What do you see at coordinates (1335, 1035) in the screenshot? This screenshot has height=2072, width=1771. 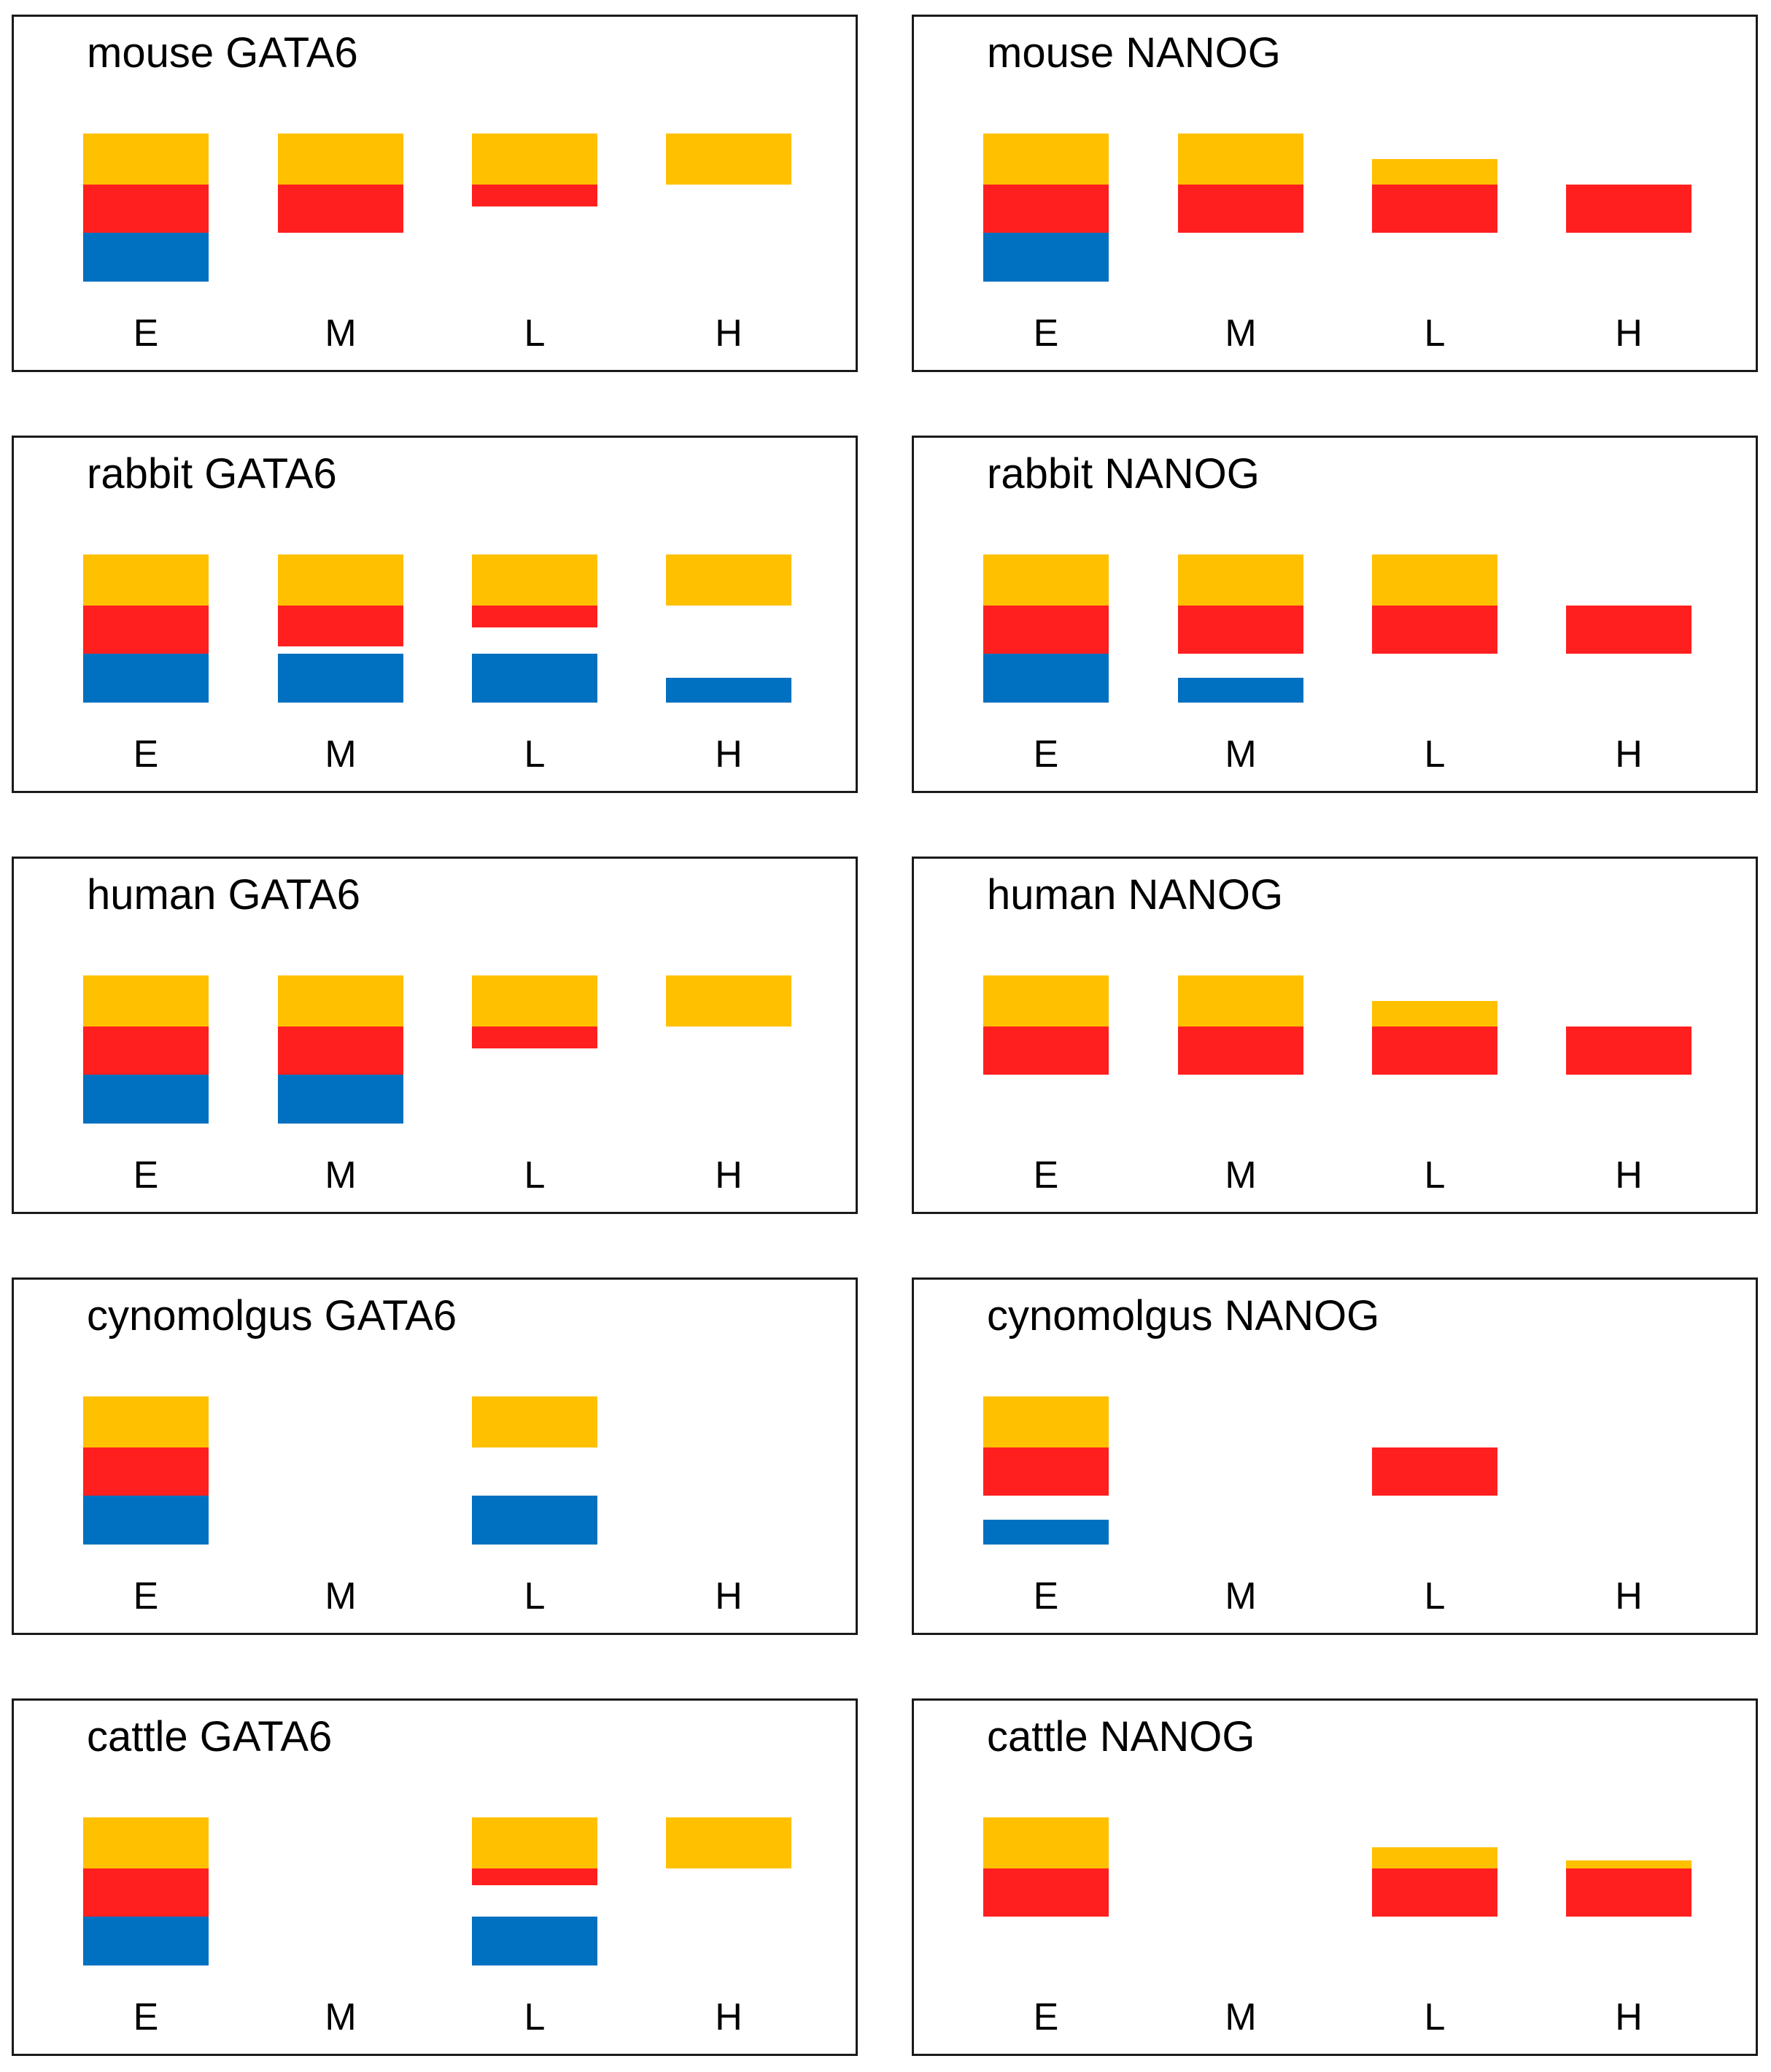 I see `chart-panel: human NANOG E M L H` at bounding box center [1335, 1035].